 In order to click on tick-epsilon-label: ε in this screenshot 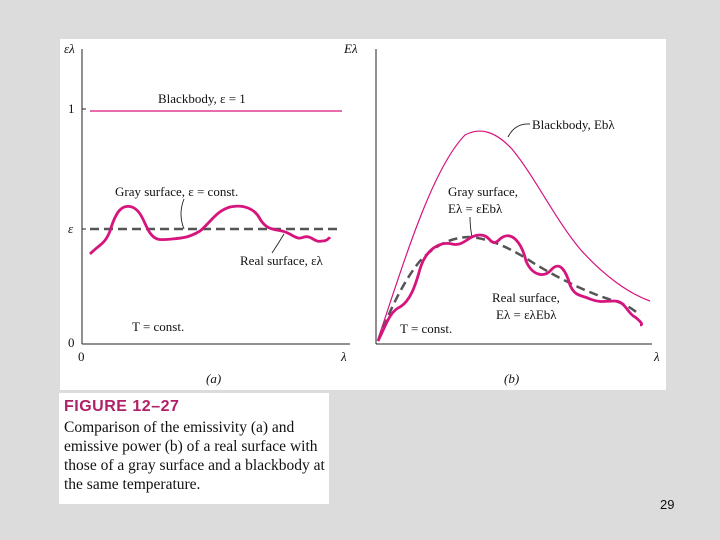, I will do `click(71, 228)`.